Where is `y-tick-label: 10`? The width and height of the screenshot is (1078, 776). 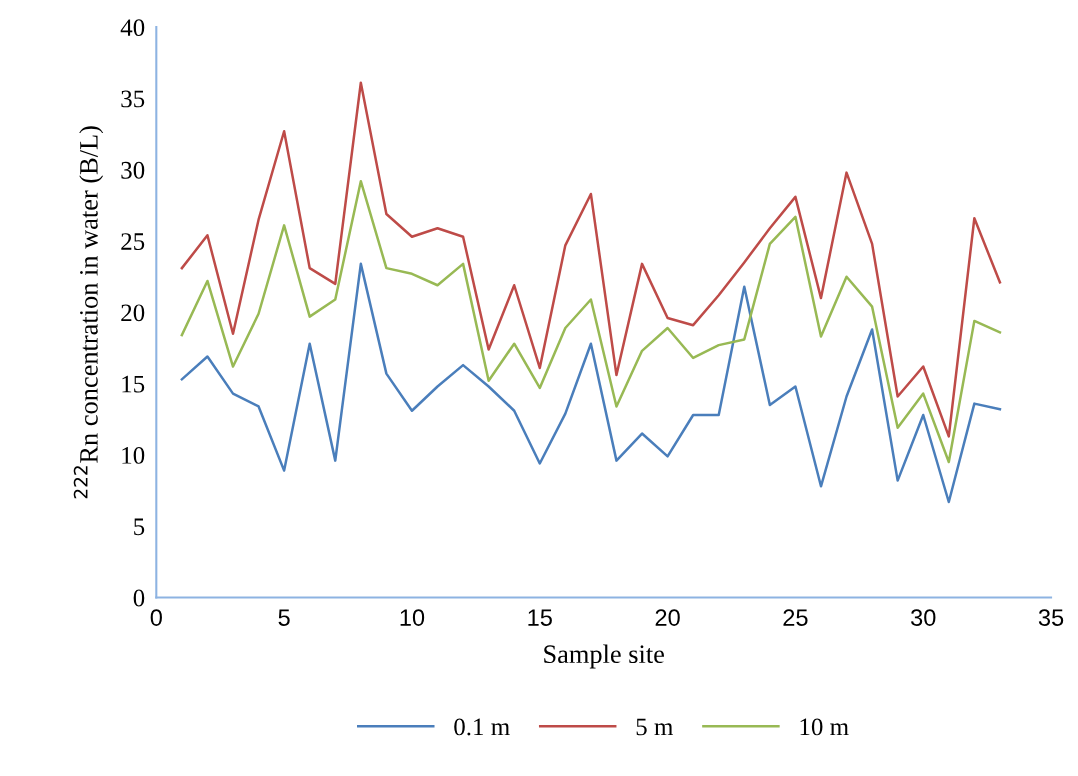 y-tick-label: 10 is located at coordinates (133, 455).